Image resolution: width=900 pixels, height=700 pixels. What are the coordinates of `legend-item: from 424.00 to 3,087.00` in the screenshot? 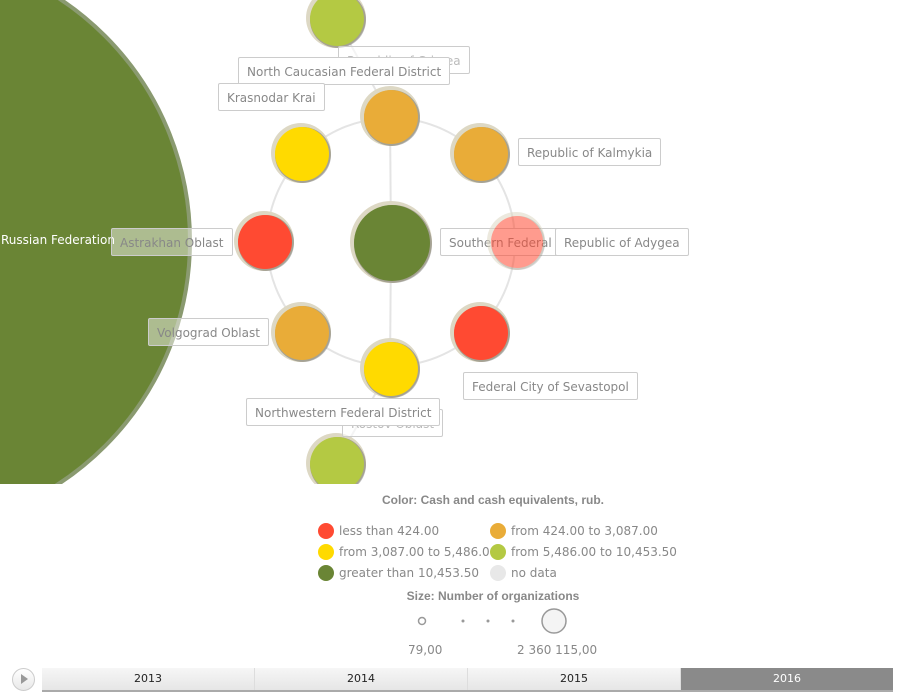 It's located at (574, 531).